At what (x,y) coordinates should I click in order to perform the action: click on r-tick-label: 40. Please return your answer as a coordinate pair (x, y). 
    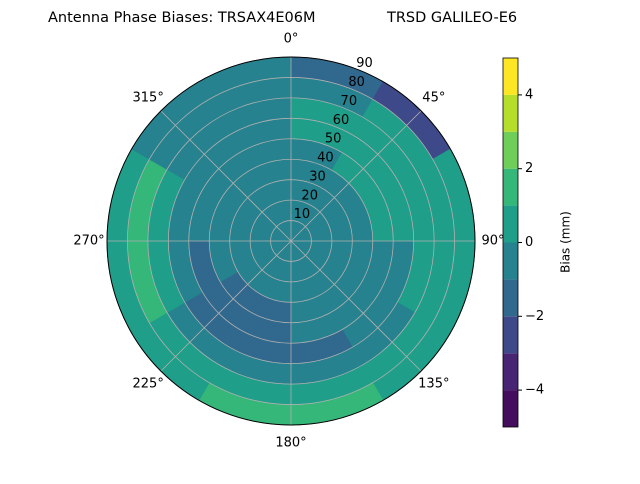
    Looking at the image, I should click on (325, 158).